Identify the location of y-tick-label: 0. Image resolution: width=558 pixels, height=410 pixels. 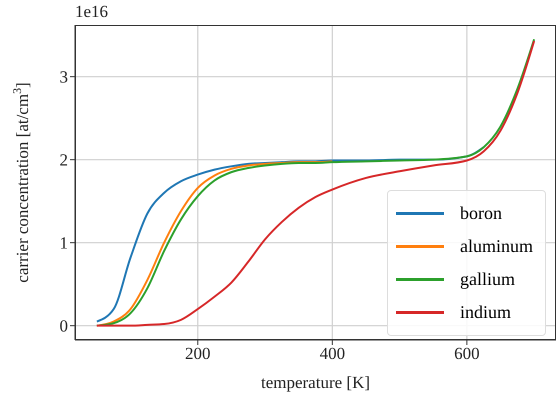
(64, 326).